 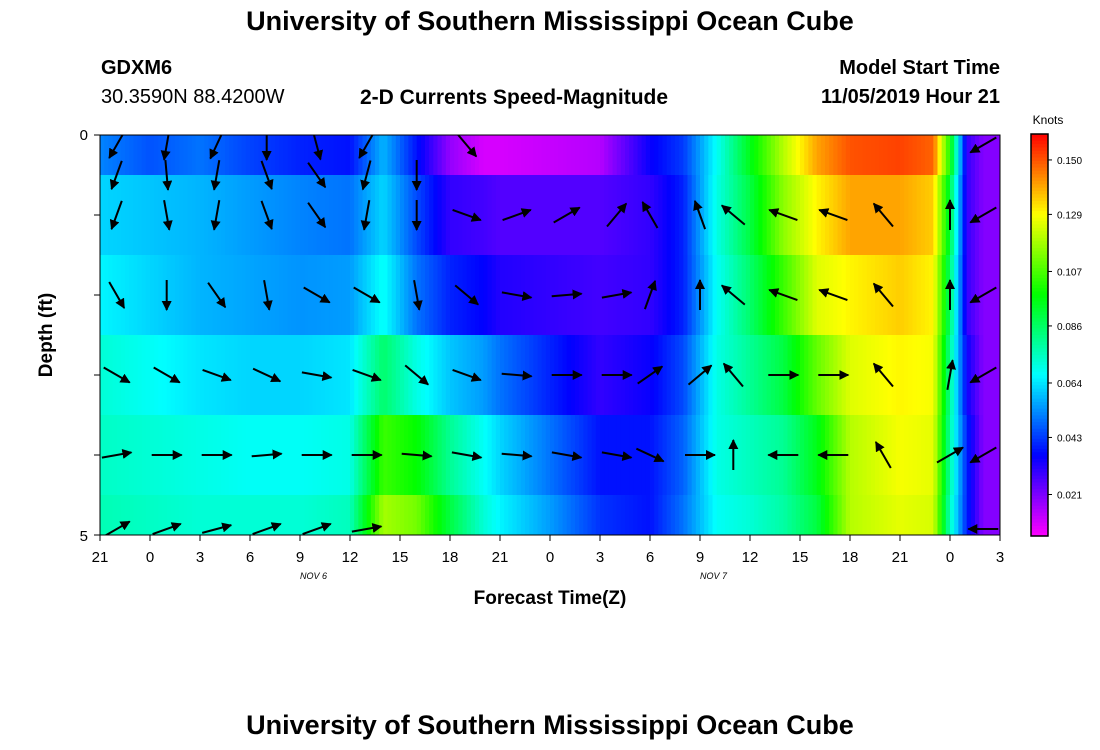 What do you see at coordinates (1069, 384) in the screenshot?
I see `colorbar-tick-label: 0.064` at bounding box center [1069, 384].